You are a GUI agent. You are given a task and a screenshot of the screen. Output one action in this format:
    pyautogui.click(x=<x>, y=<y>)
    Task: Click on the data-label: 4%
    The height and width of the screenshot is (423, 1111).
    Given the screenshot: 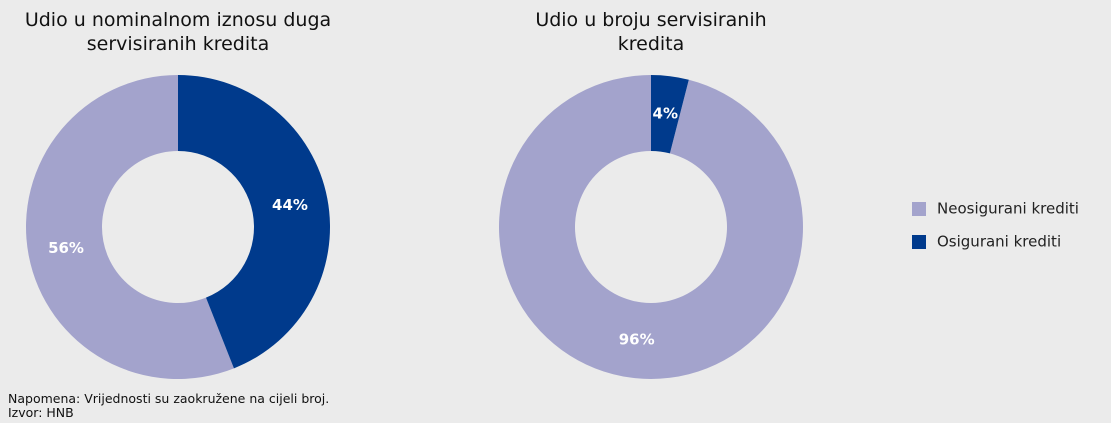 What is the action you would take?
    pyautogui.click(x=665, y=113)
    